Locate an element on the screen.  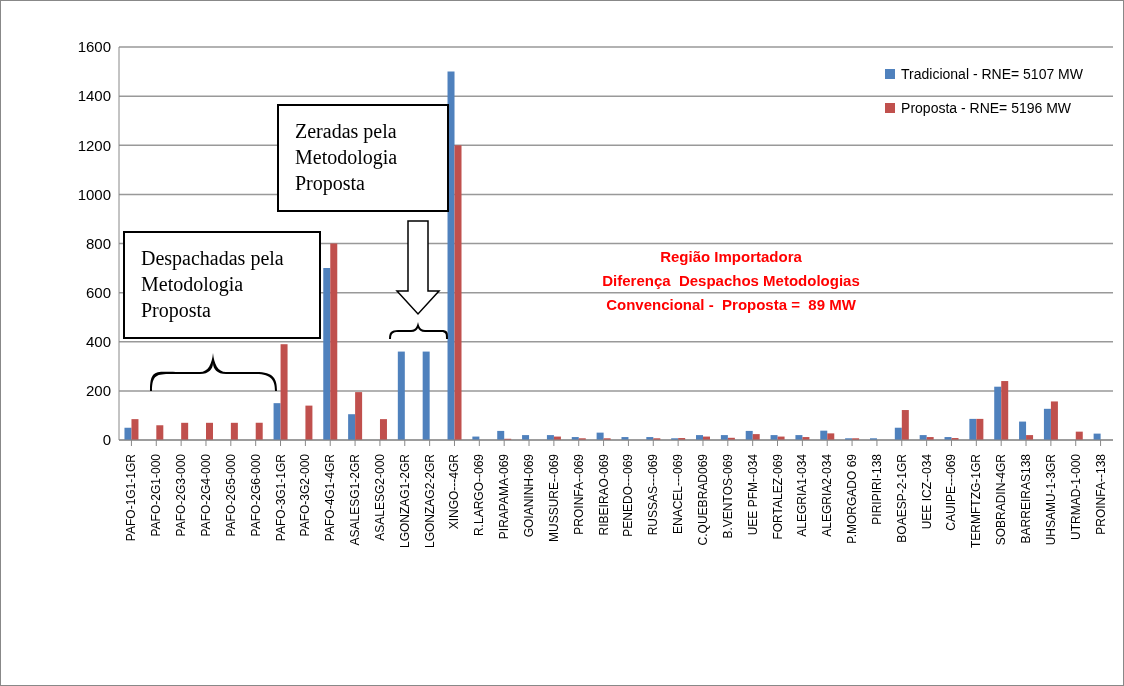
x-tick-label: ENACEL---069 is located at coordinates (678, 494).